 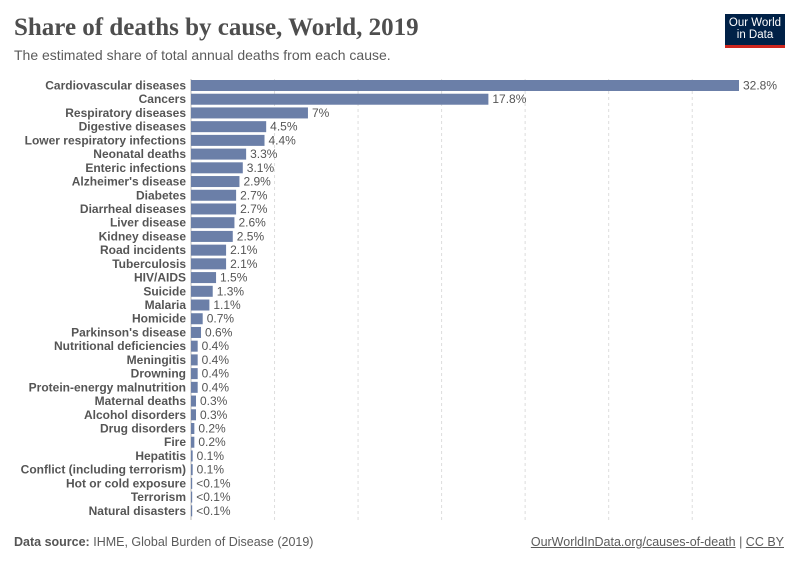 I want to click on category-label: Maternal deaths, so click(x=141, y=401).